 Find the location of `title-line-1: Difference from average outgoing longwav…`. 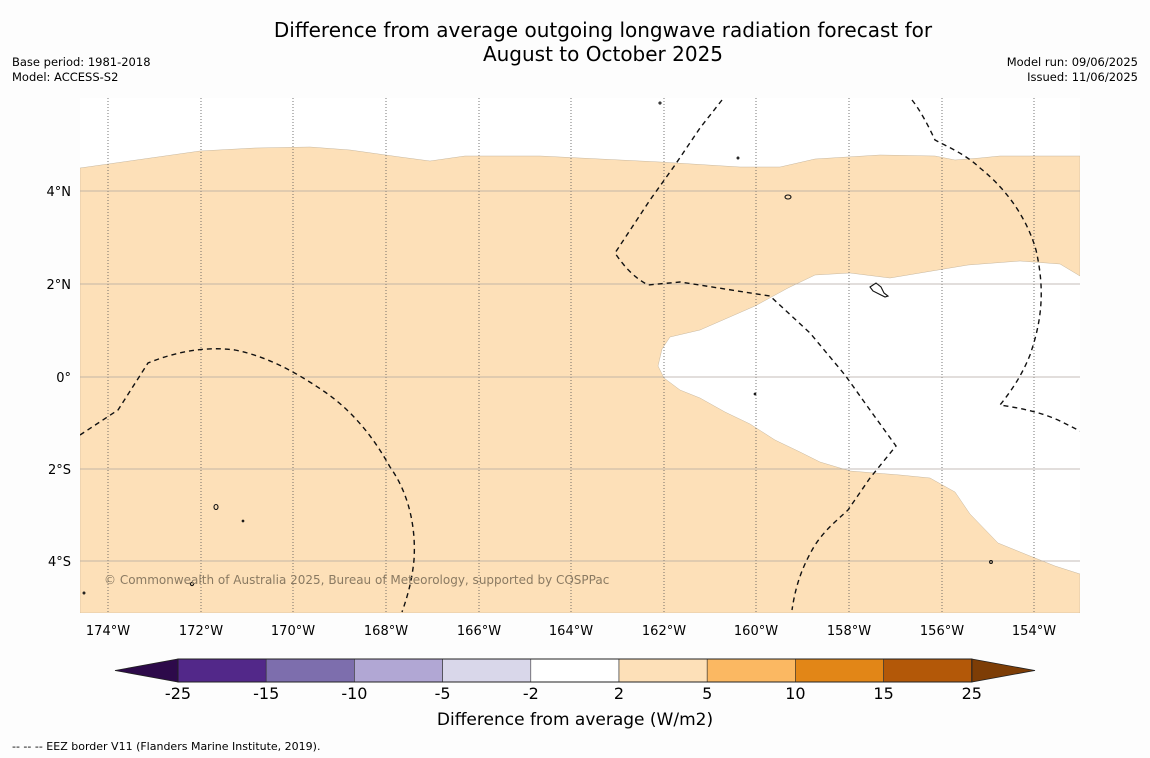

title-line-1: Difference from average outgoing longwav… is located at coordinates (603, 30).